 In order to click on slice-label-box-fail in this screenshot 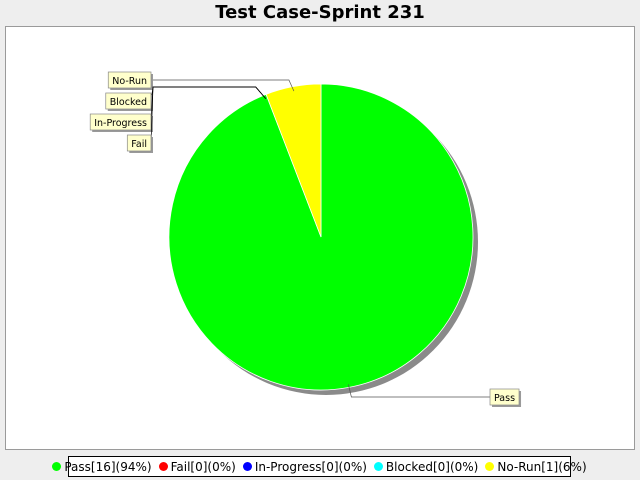, I will do `click(139, 143)`.